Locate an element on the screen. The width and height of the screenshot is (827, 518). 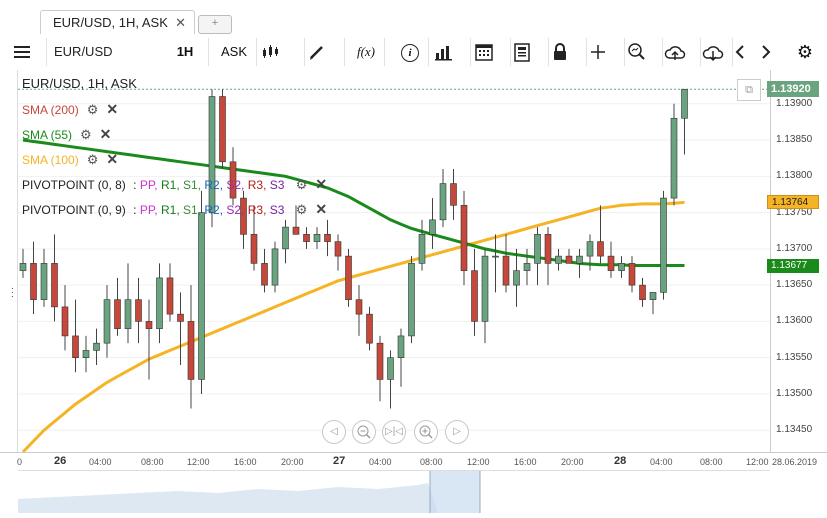
y-tick-label: 1.13550 is located at coordinates (794, 357).